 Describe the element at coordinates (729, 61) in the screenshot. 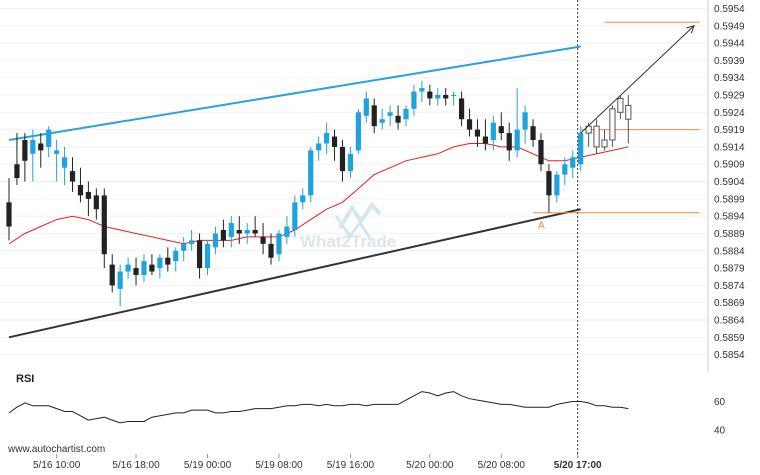

I see `y-tick-label: 0.5939` at that location.